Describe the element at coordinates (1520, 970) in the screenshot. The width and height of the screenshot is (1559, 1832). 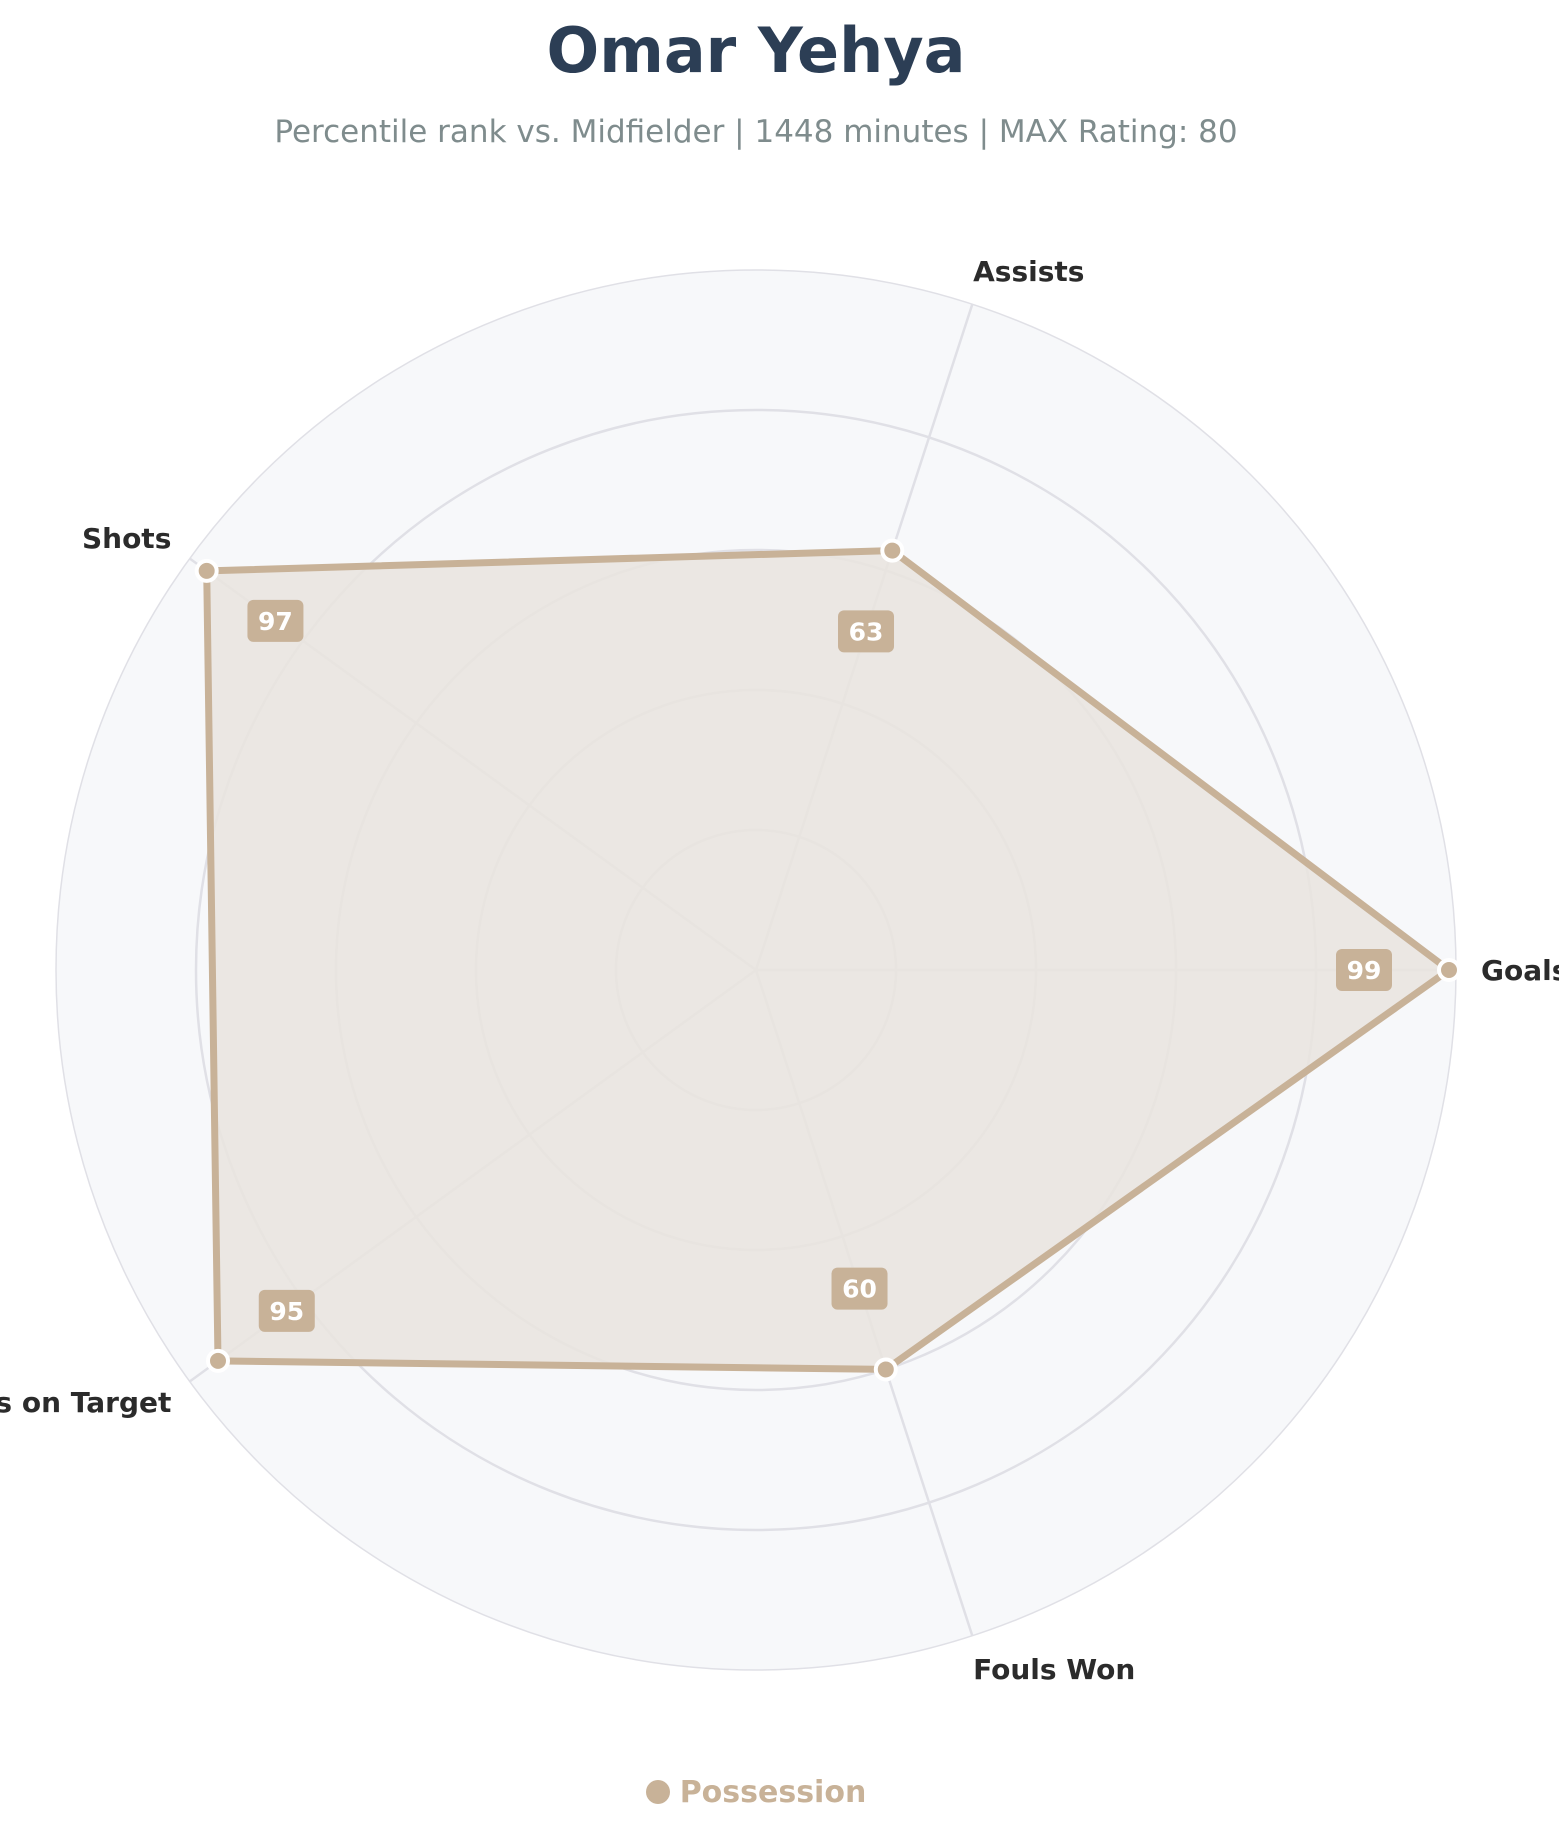
I see `axis-label-goals: Goals` at that location.